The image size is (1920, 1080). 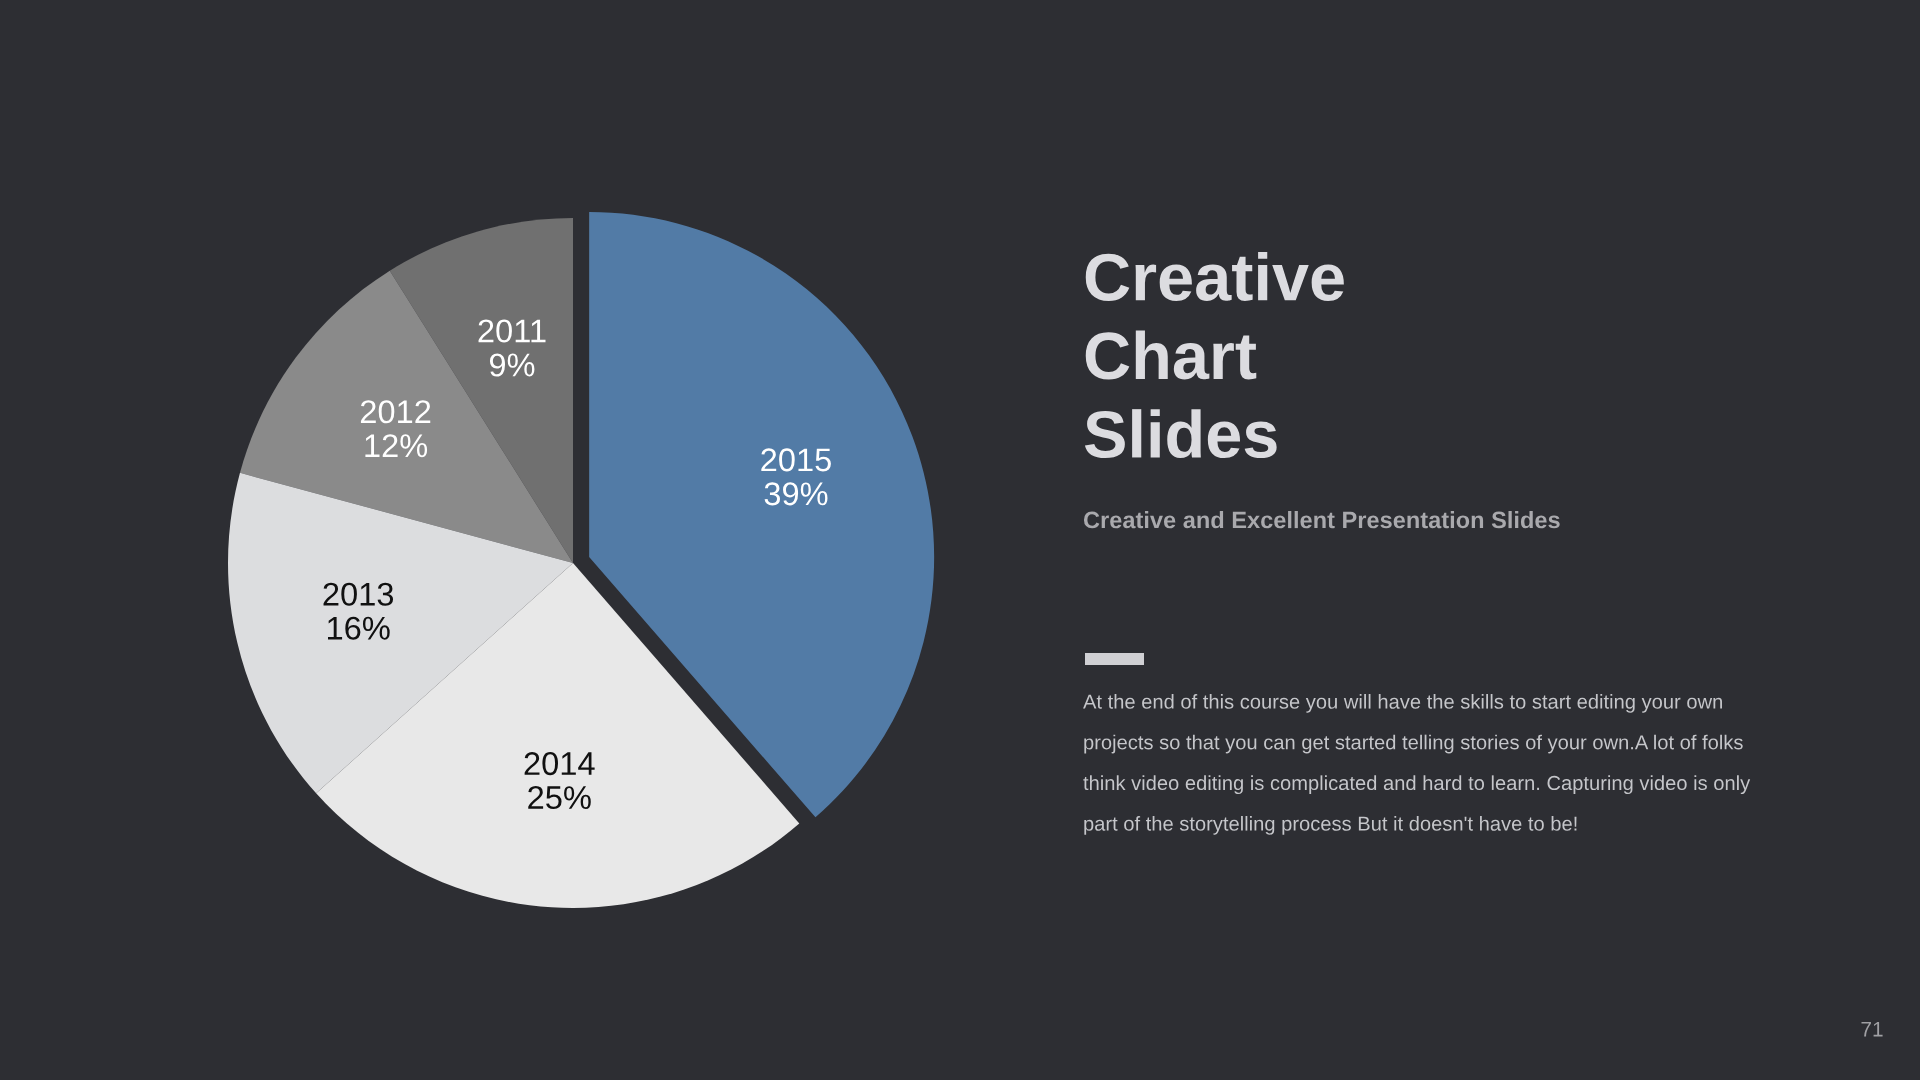 I want to click on text: 71, so click(x=1872, y=1029).